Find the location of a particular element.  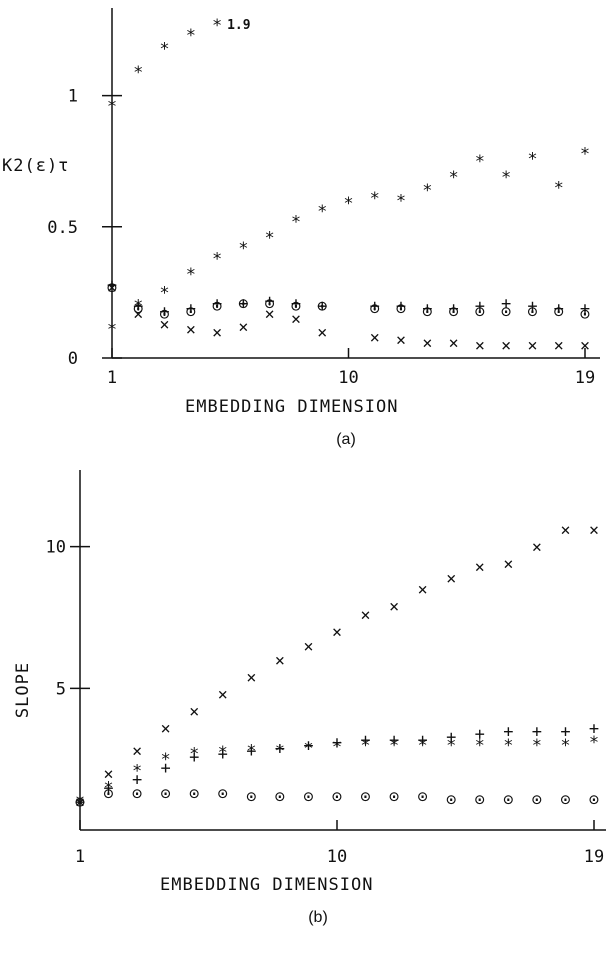

panel-a-series-circle: ⊙ ⊙ ⊙ ⊙ ⊙ ⊙ ⊙ ⊙ ⊙ ⊙ ⊙ ⊙ ⊙ ⊙ ⊙ ⊙ ⊙ ⊙ is located at coordinates (348, 301).